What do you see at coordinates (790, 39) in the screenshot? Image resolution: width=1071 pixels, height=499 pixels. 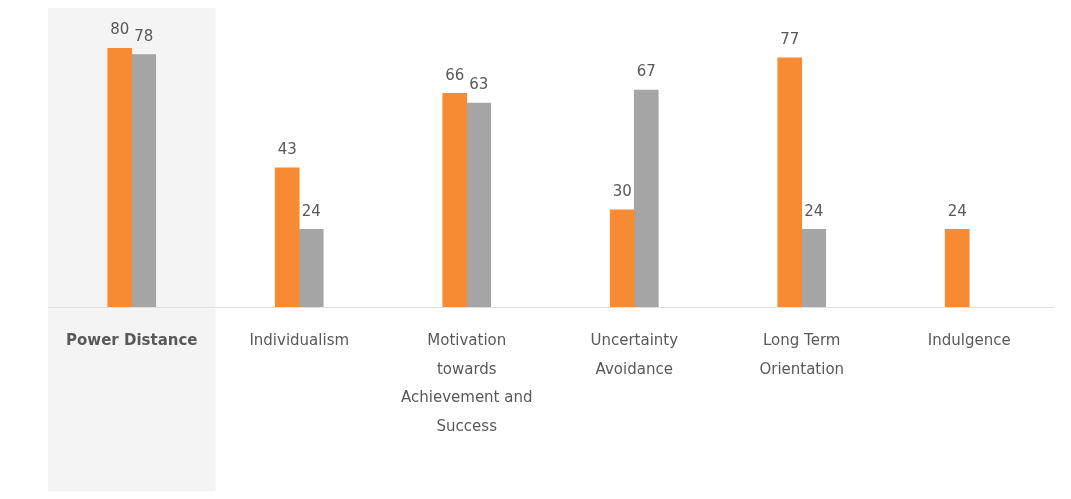 I see `data-label: 77` at bounding box center [790, 39].